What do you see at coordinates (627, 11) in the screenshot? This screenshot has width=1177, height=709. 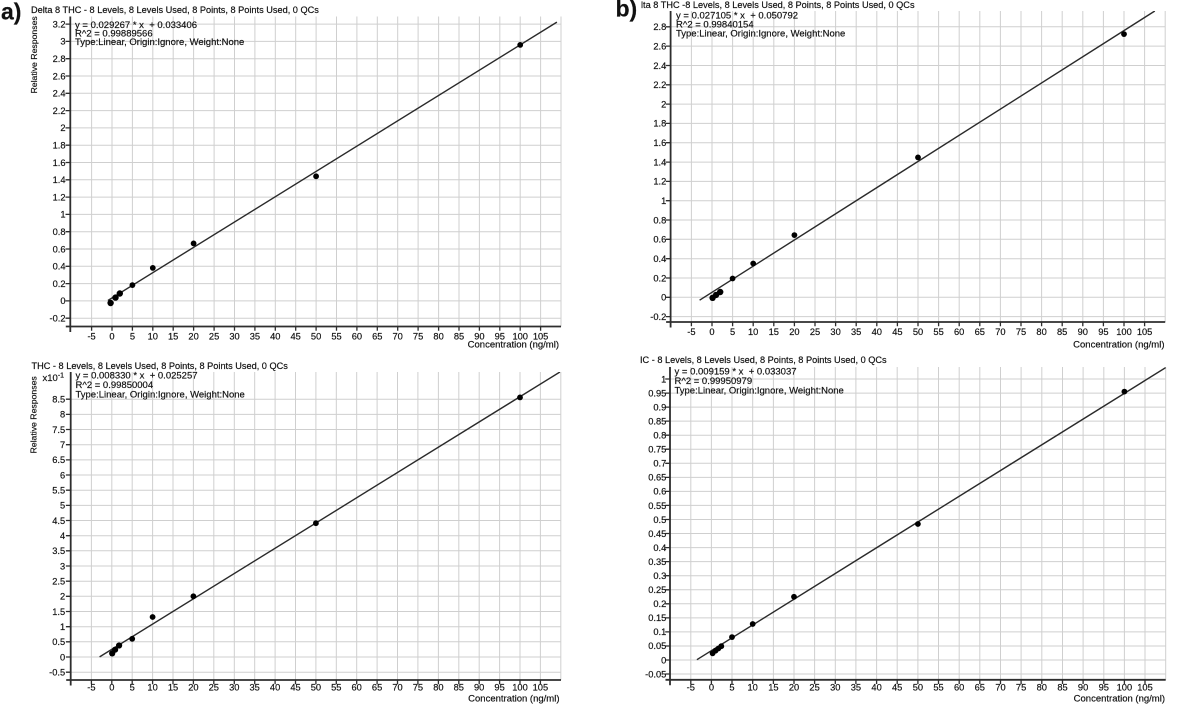 I see `svg-text: b)` at bounding box center [627, 11].